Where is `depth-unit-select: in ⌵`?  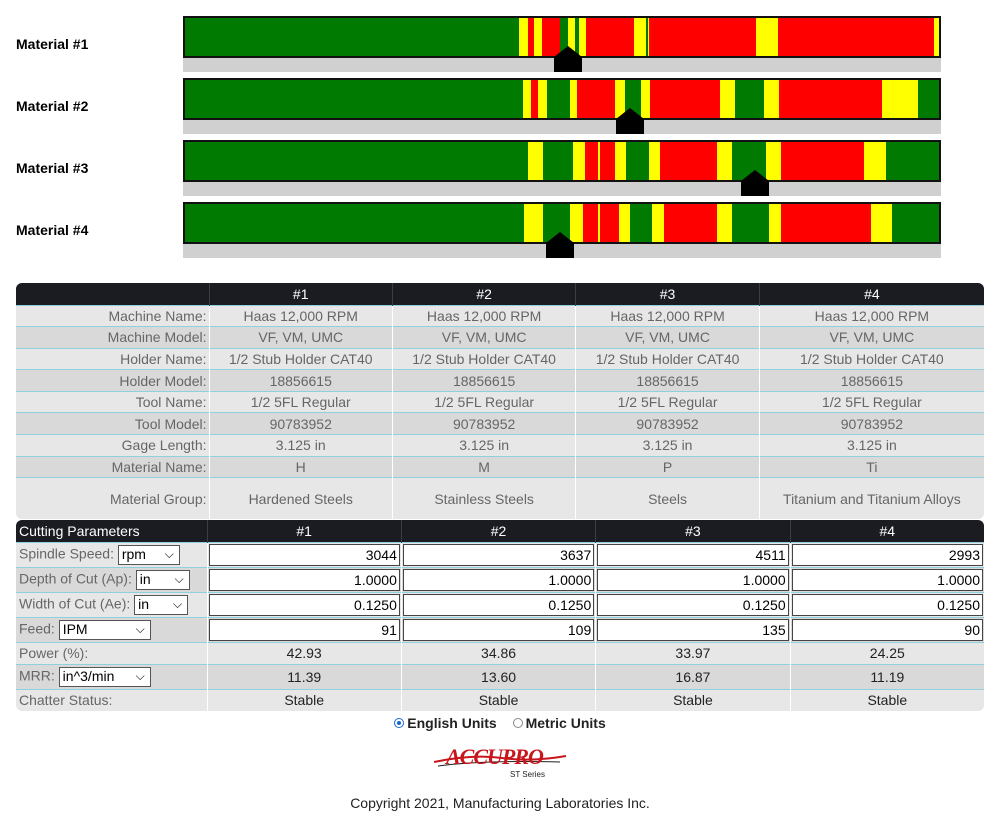 depth-unit-select: in ⌵ is located at coordinates (162, 579).